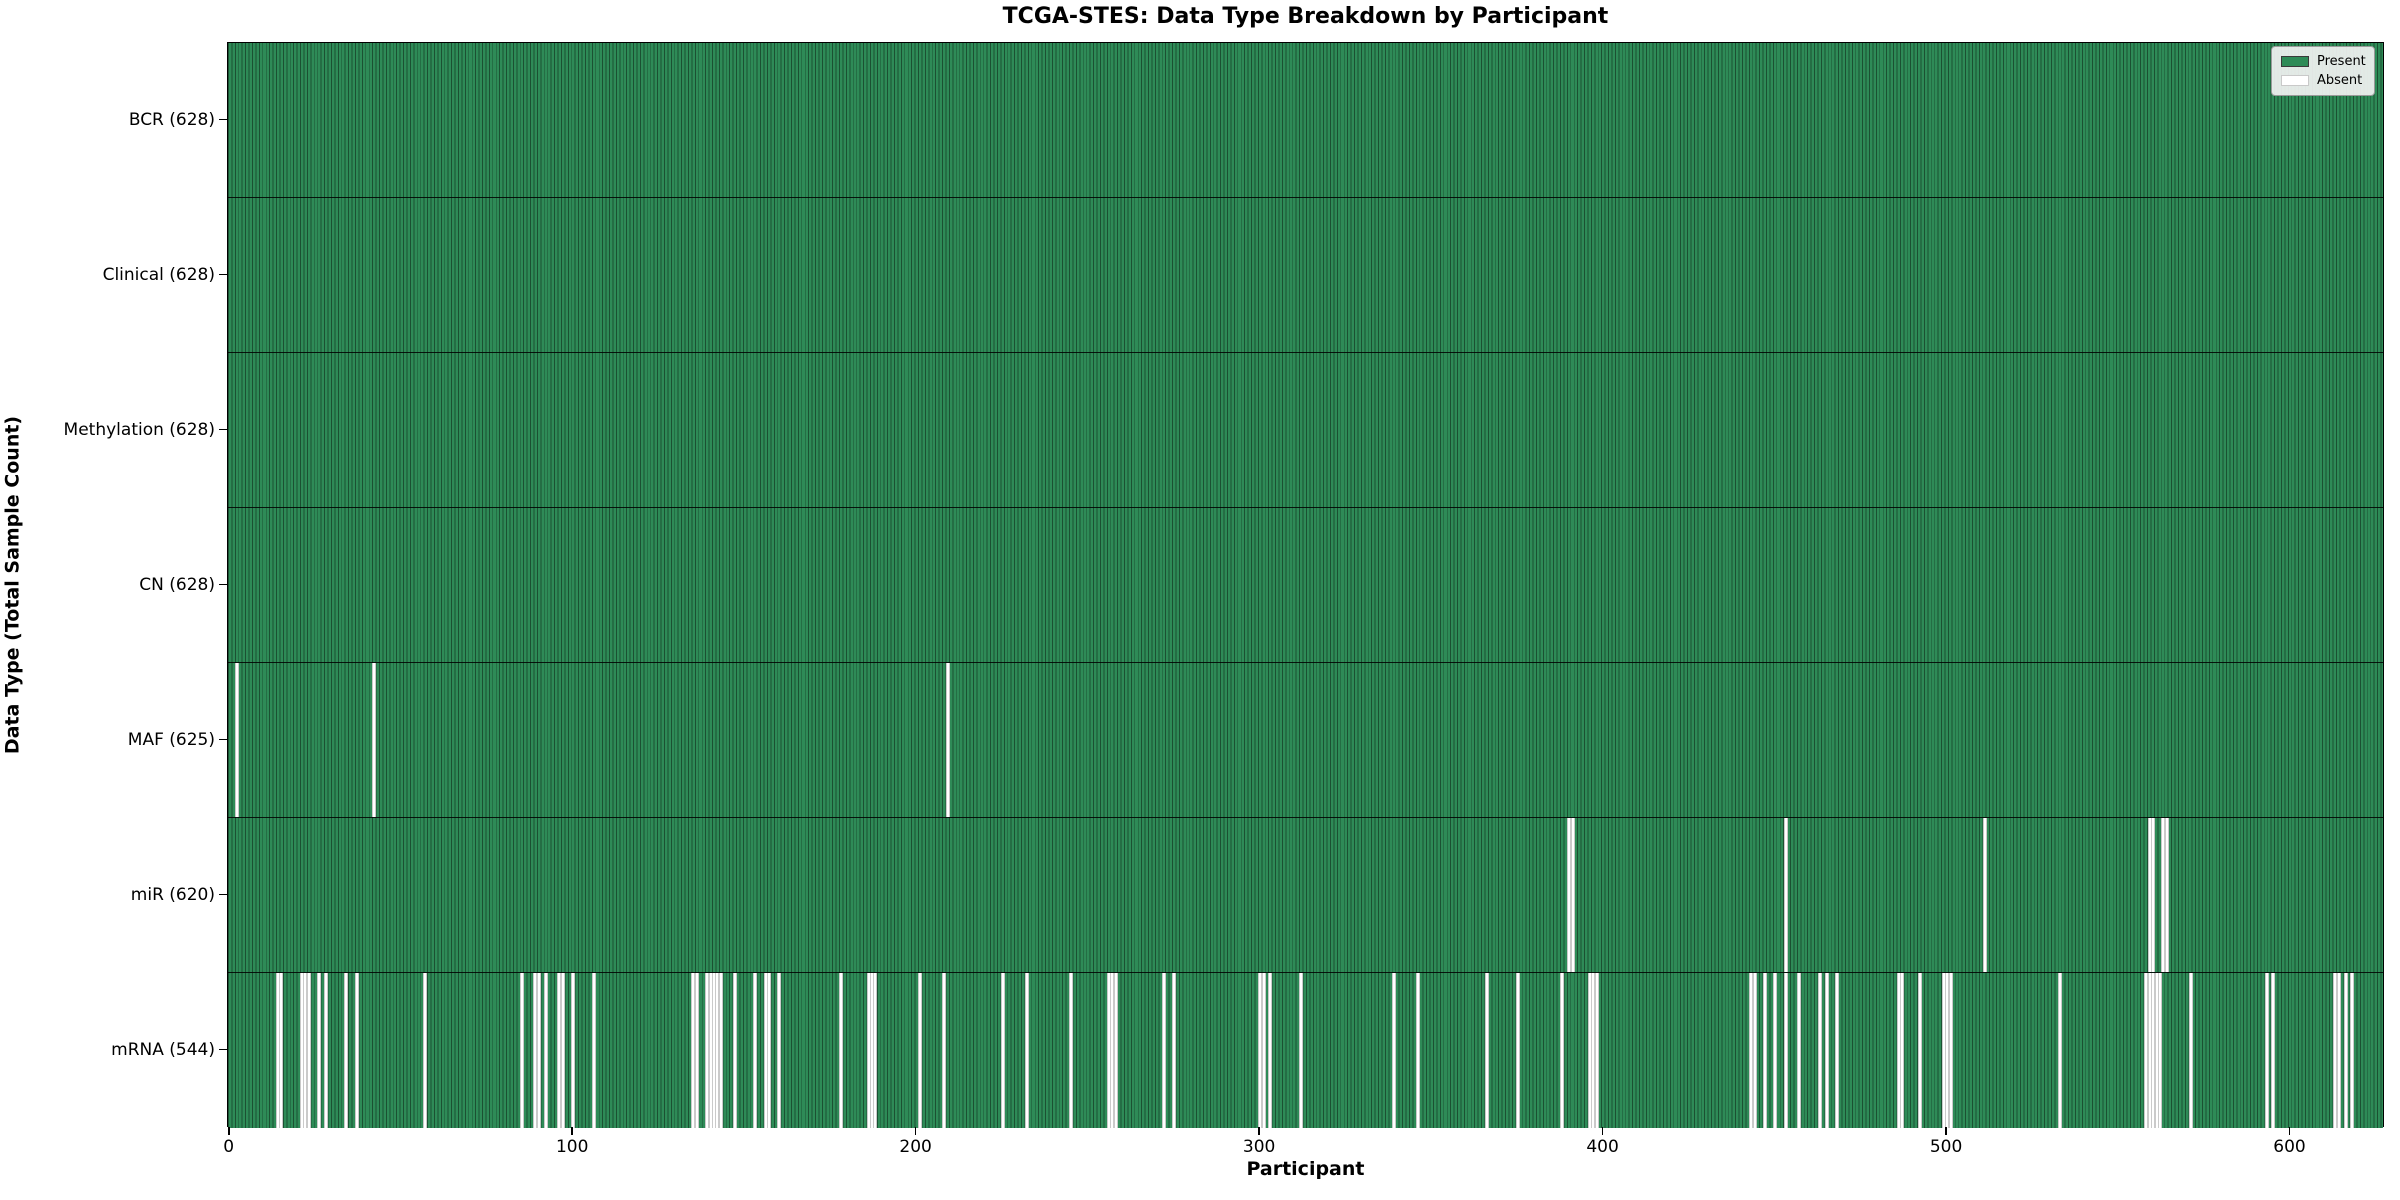  What do you see at coordinates (1305, 1169) in the screenshot?
I see `x-axis-label: Participant` at bounding box center [1305, 1169].